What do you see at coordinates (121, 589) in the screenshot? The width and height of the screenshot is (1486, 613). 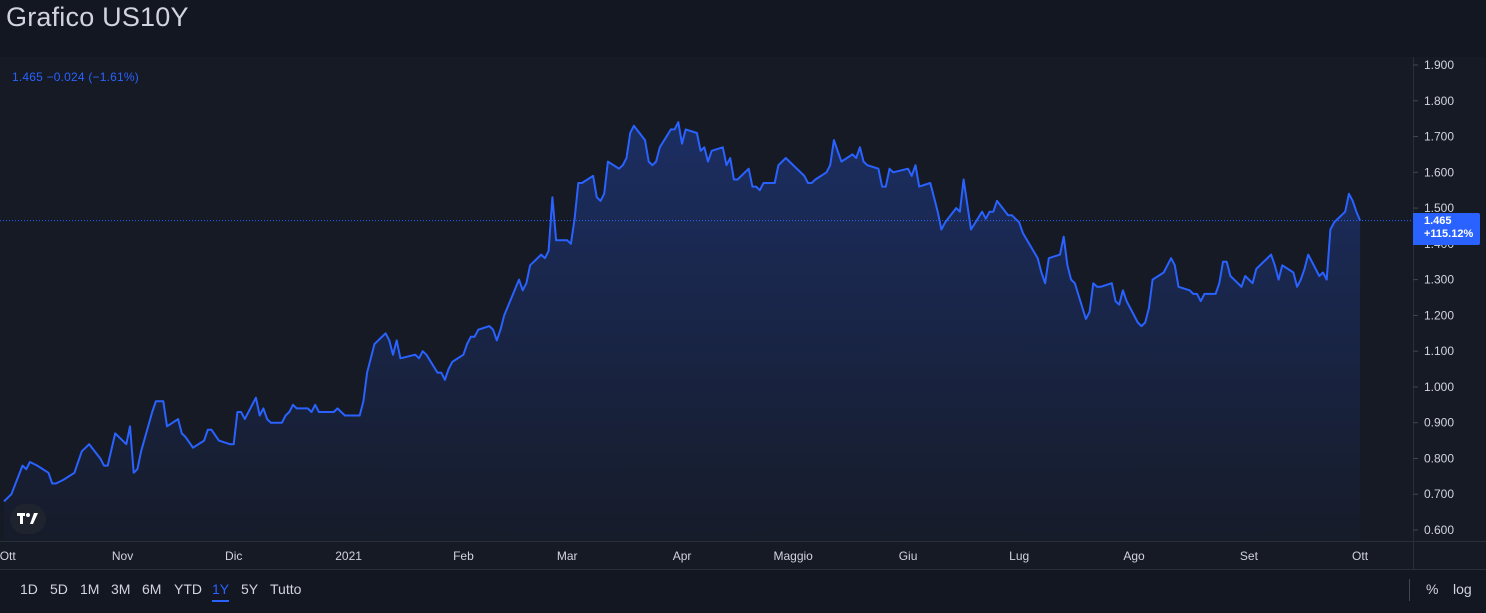 I see `range-3m-button: 3M` at bounding box center [121, 589].